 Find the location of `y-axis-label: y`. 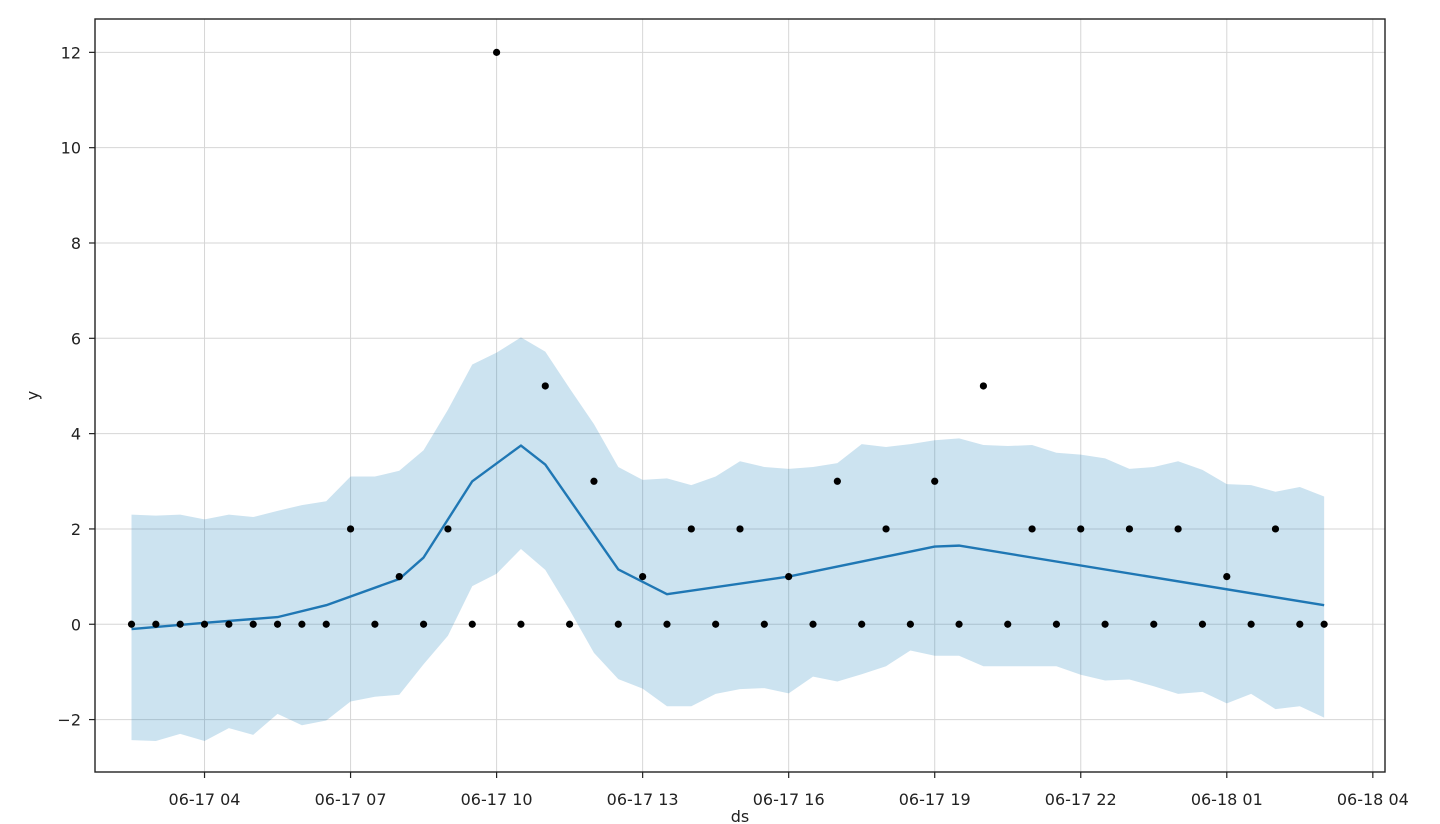

y-axis-label: y is located at coordinates (32, 395).